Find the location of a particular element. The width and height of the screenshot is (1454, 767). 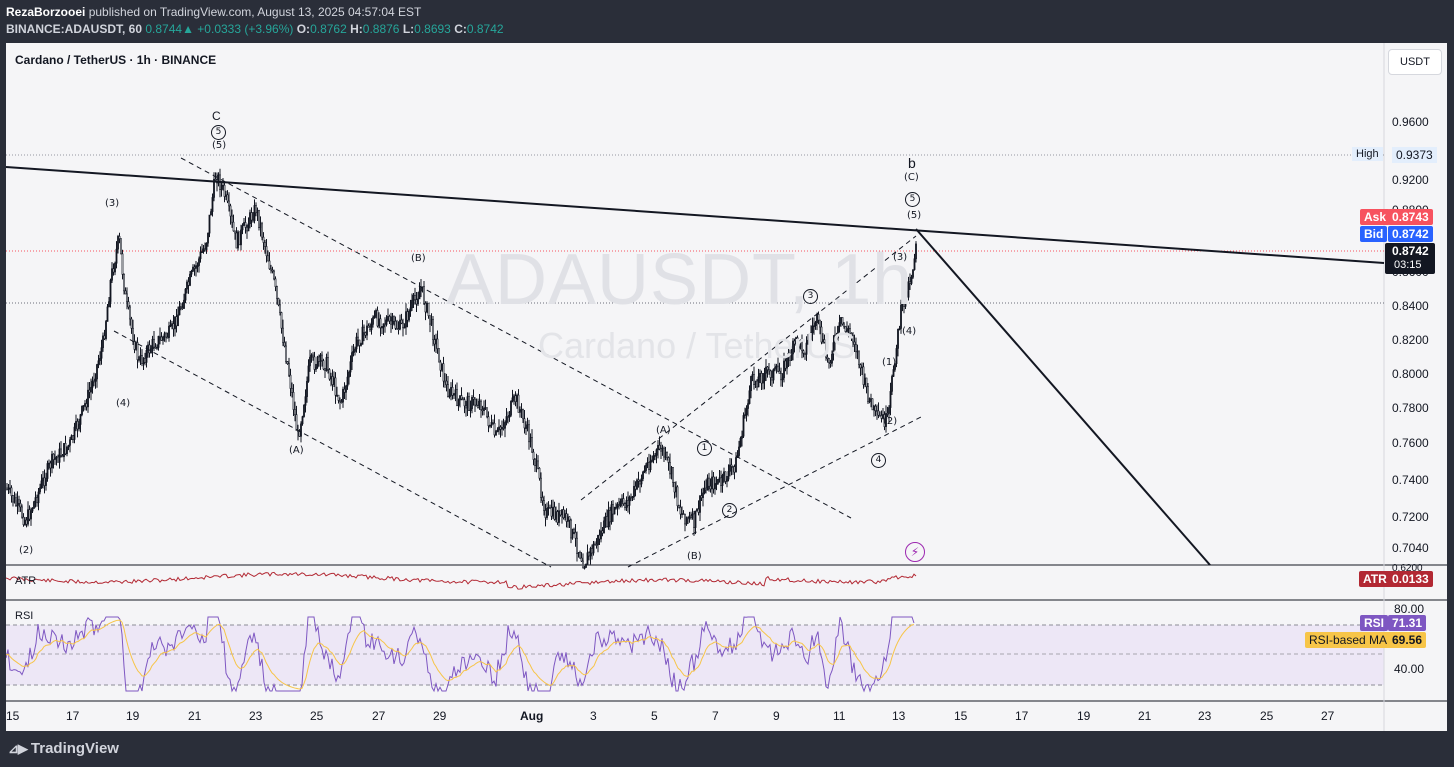

last-price: 0.8744 is located at coordinates (164, 29).